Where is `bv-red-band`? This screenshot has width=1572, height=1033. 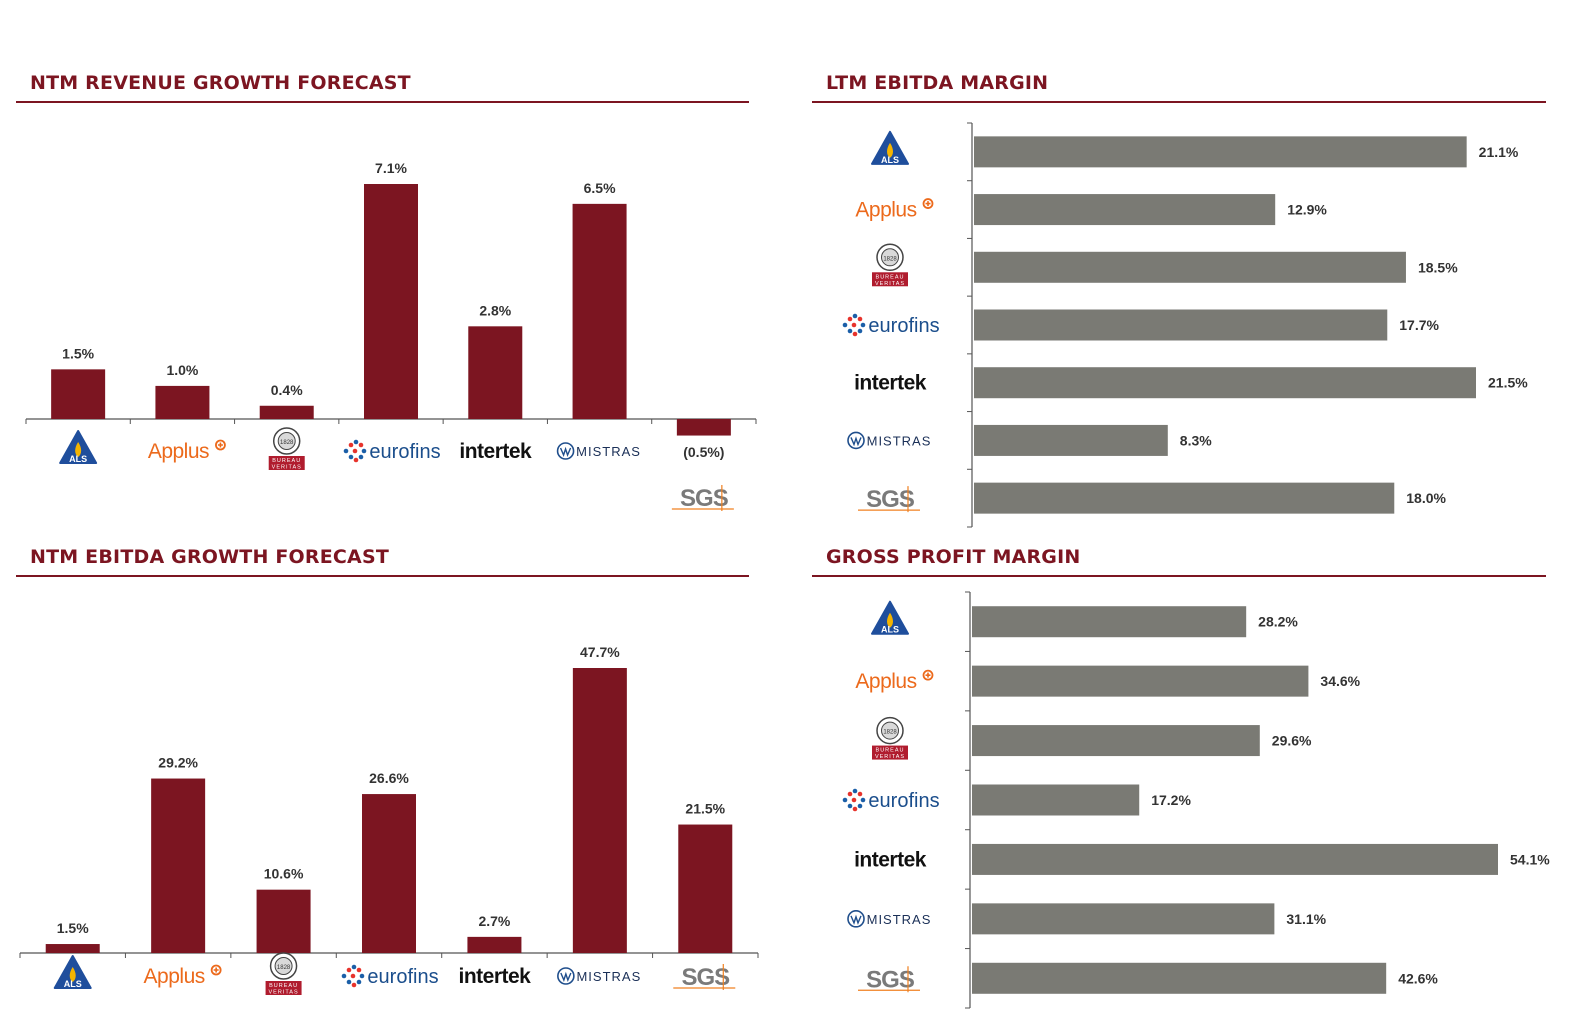 bv-red-band is located at coordinates (890, 752).